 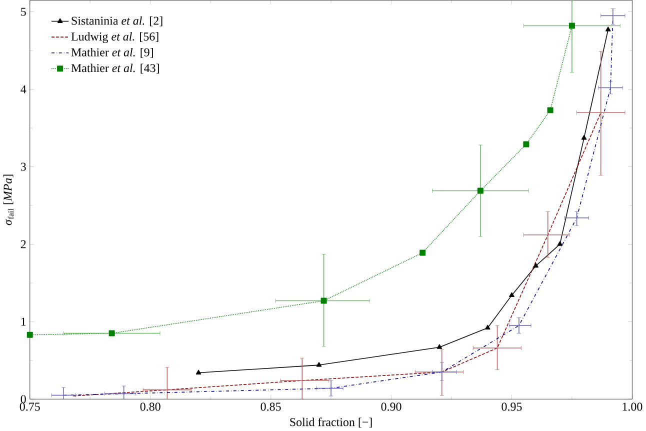 I want to click on y-tick-label: 1, so click(x=23, y=322).